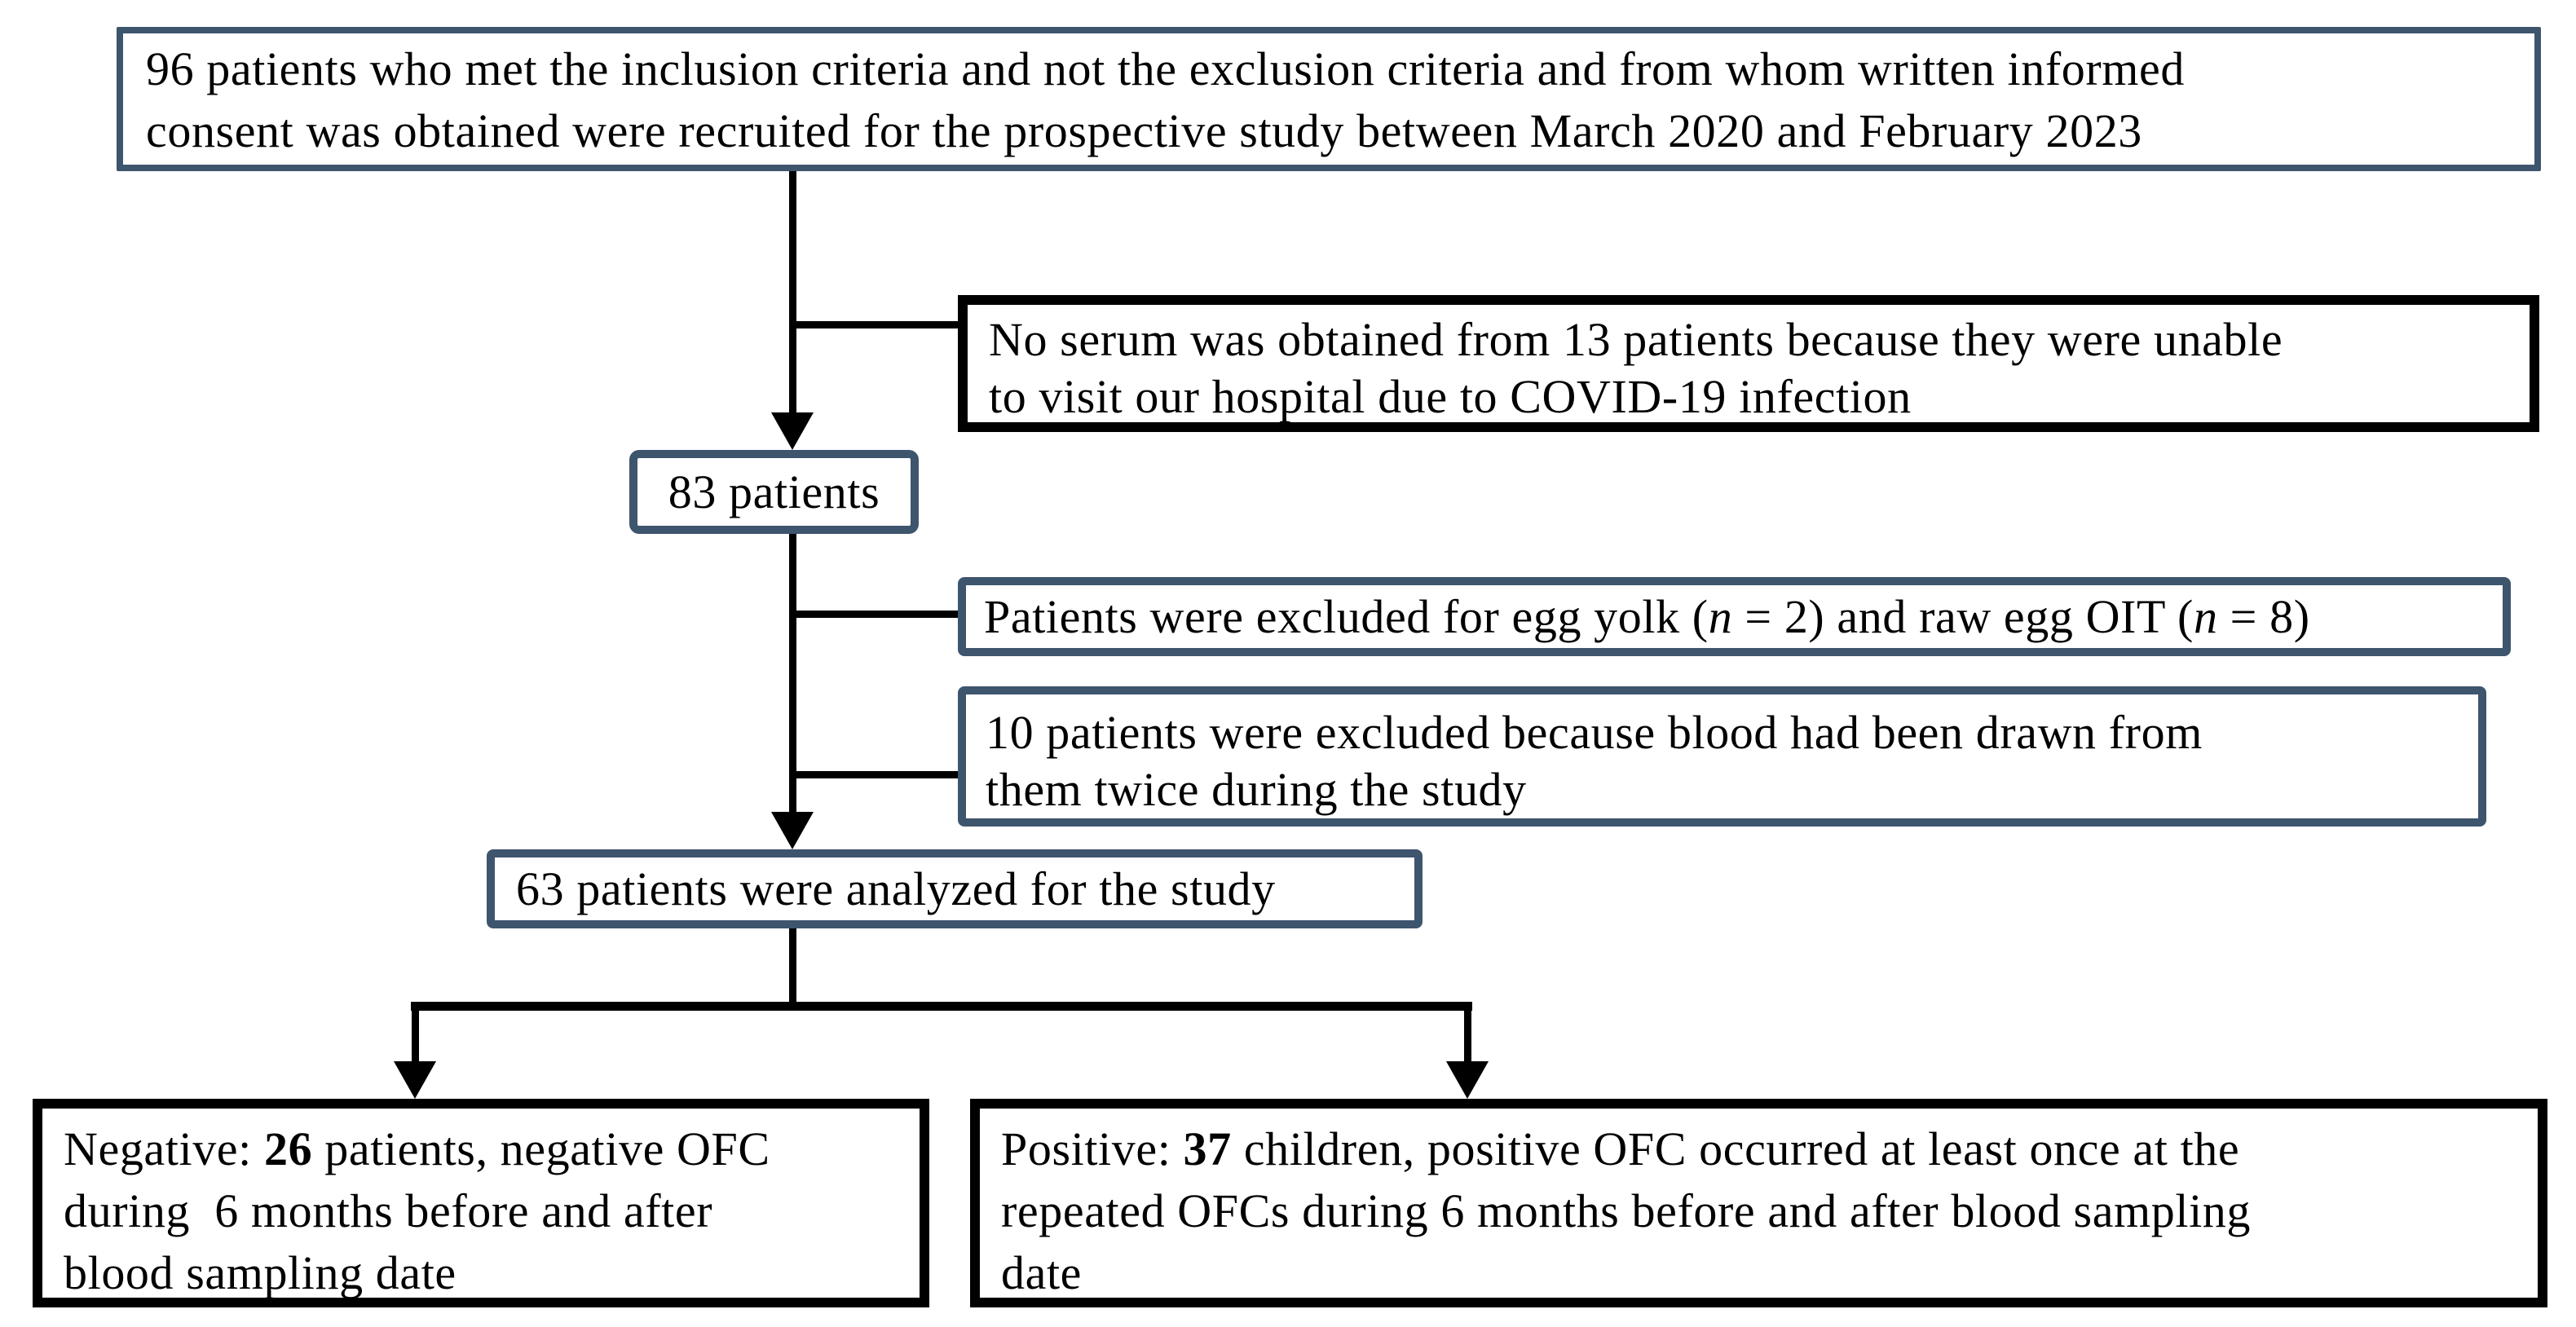 This screenshot has width=2576, height=1327. What do you see at coordinates (873, 614) in the screenshot?
I see `connector-branch-egg-yolk` at bounding box center [873, 614].